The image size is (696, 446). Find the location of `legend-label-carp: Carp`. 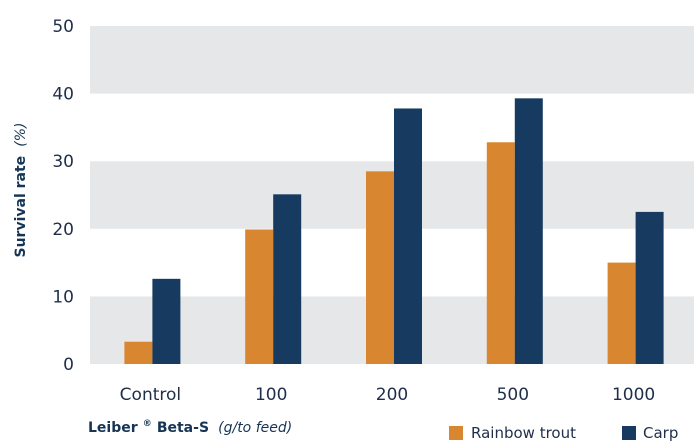

legend-label-carp: Carp is located at coordinates (660, 433).